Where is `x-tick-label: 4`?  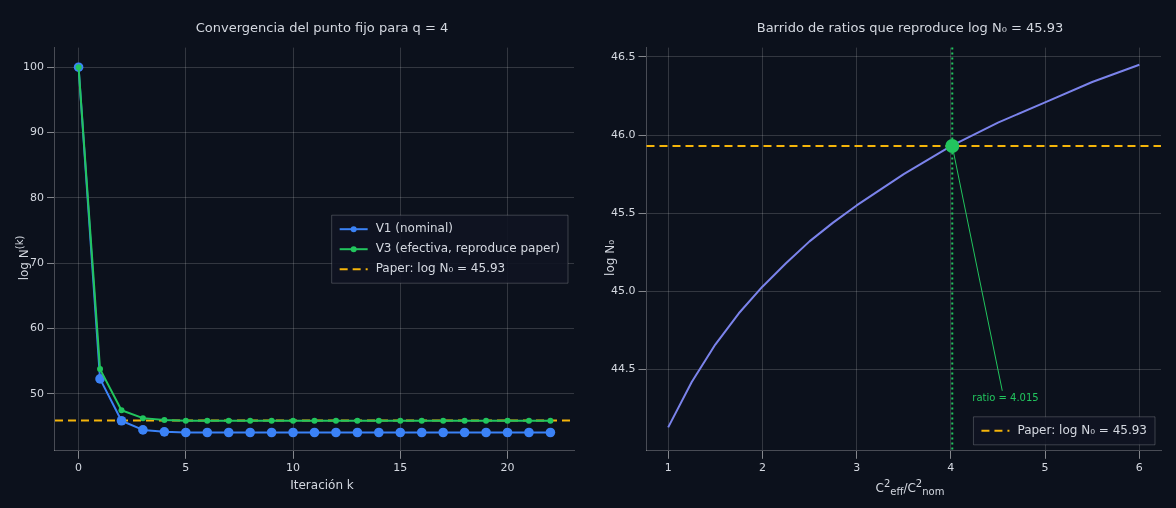
x-tick-label: 4 is located at coordinates (951, 468).